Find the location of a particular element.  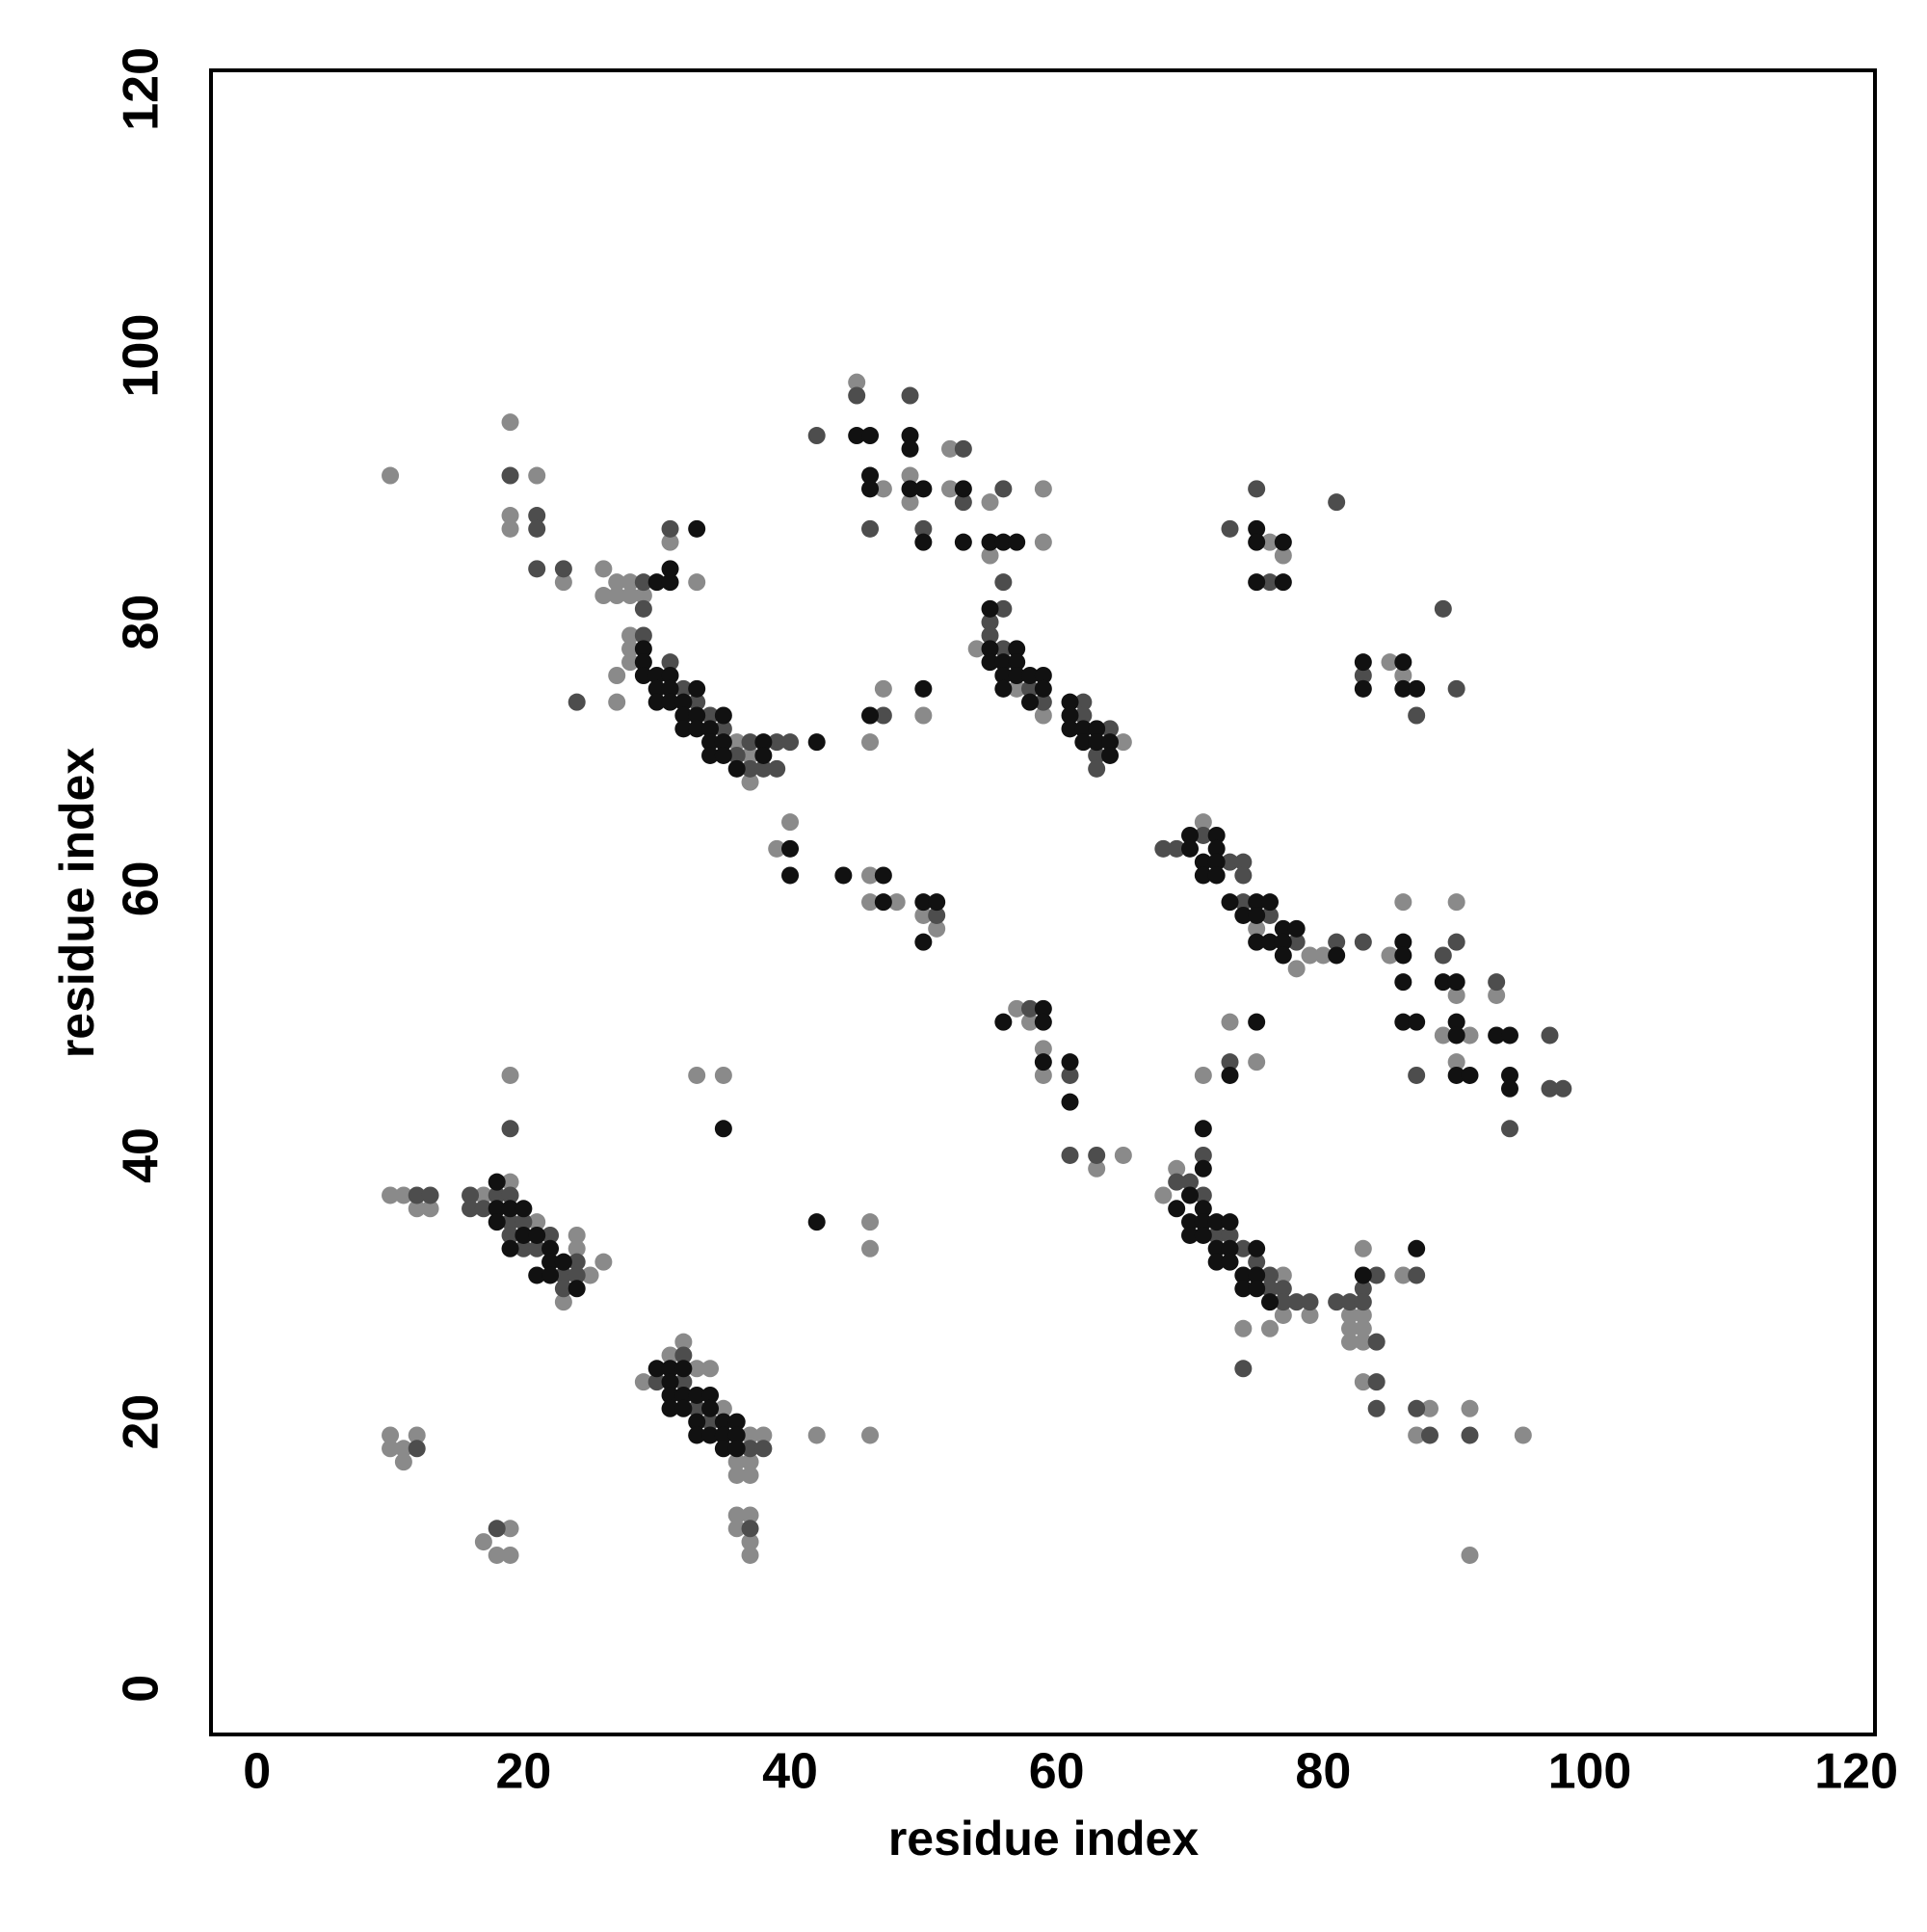

x-tick-label: 120 is located at coordinates (1856, 1772).